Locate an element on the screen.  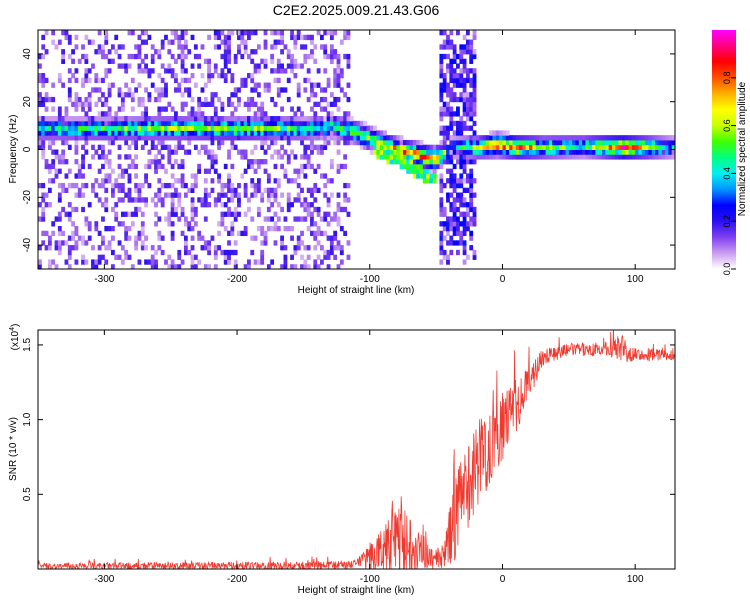
colorbar-tick-label: 0.6 is located at coordinates (727, 125).